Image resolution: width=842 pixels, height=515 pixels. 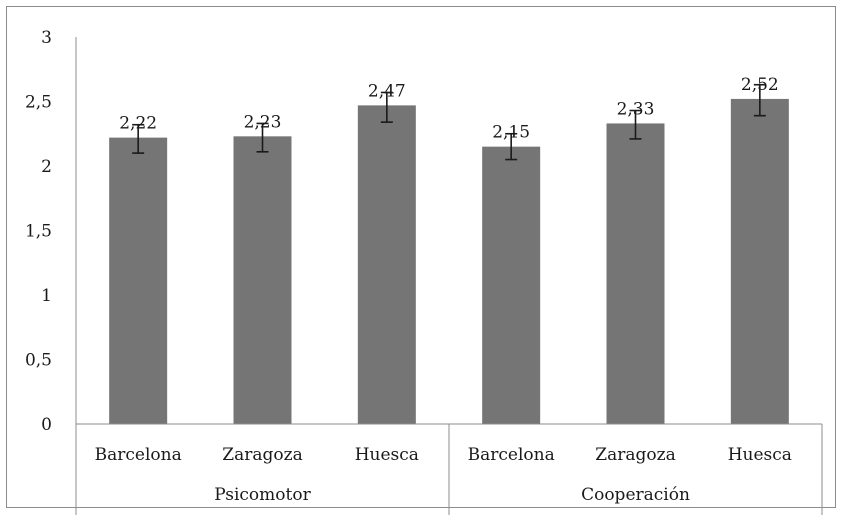 I want to click on data-label: 2,22, so click(x=138, y=124).